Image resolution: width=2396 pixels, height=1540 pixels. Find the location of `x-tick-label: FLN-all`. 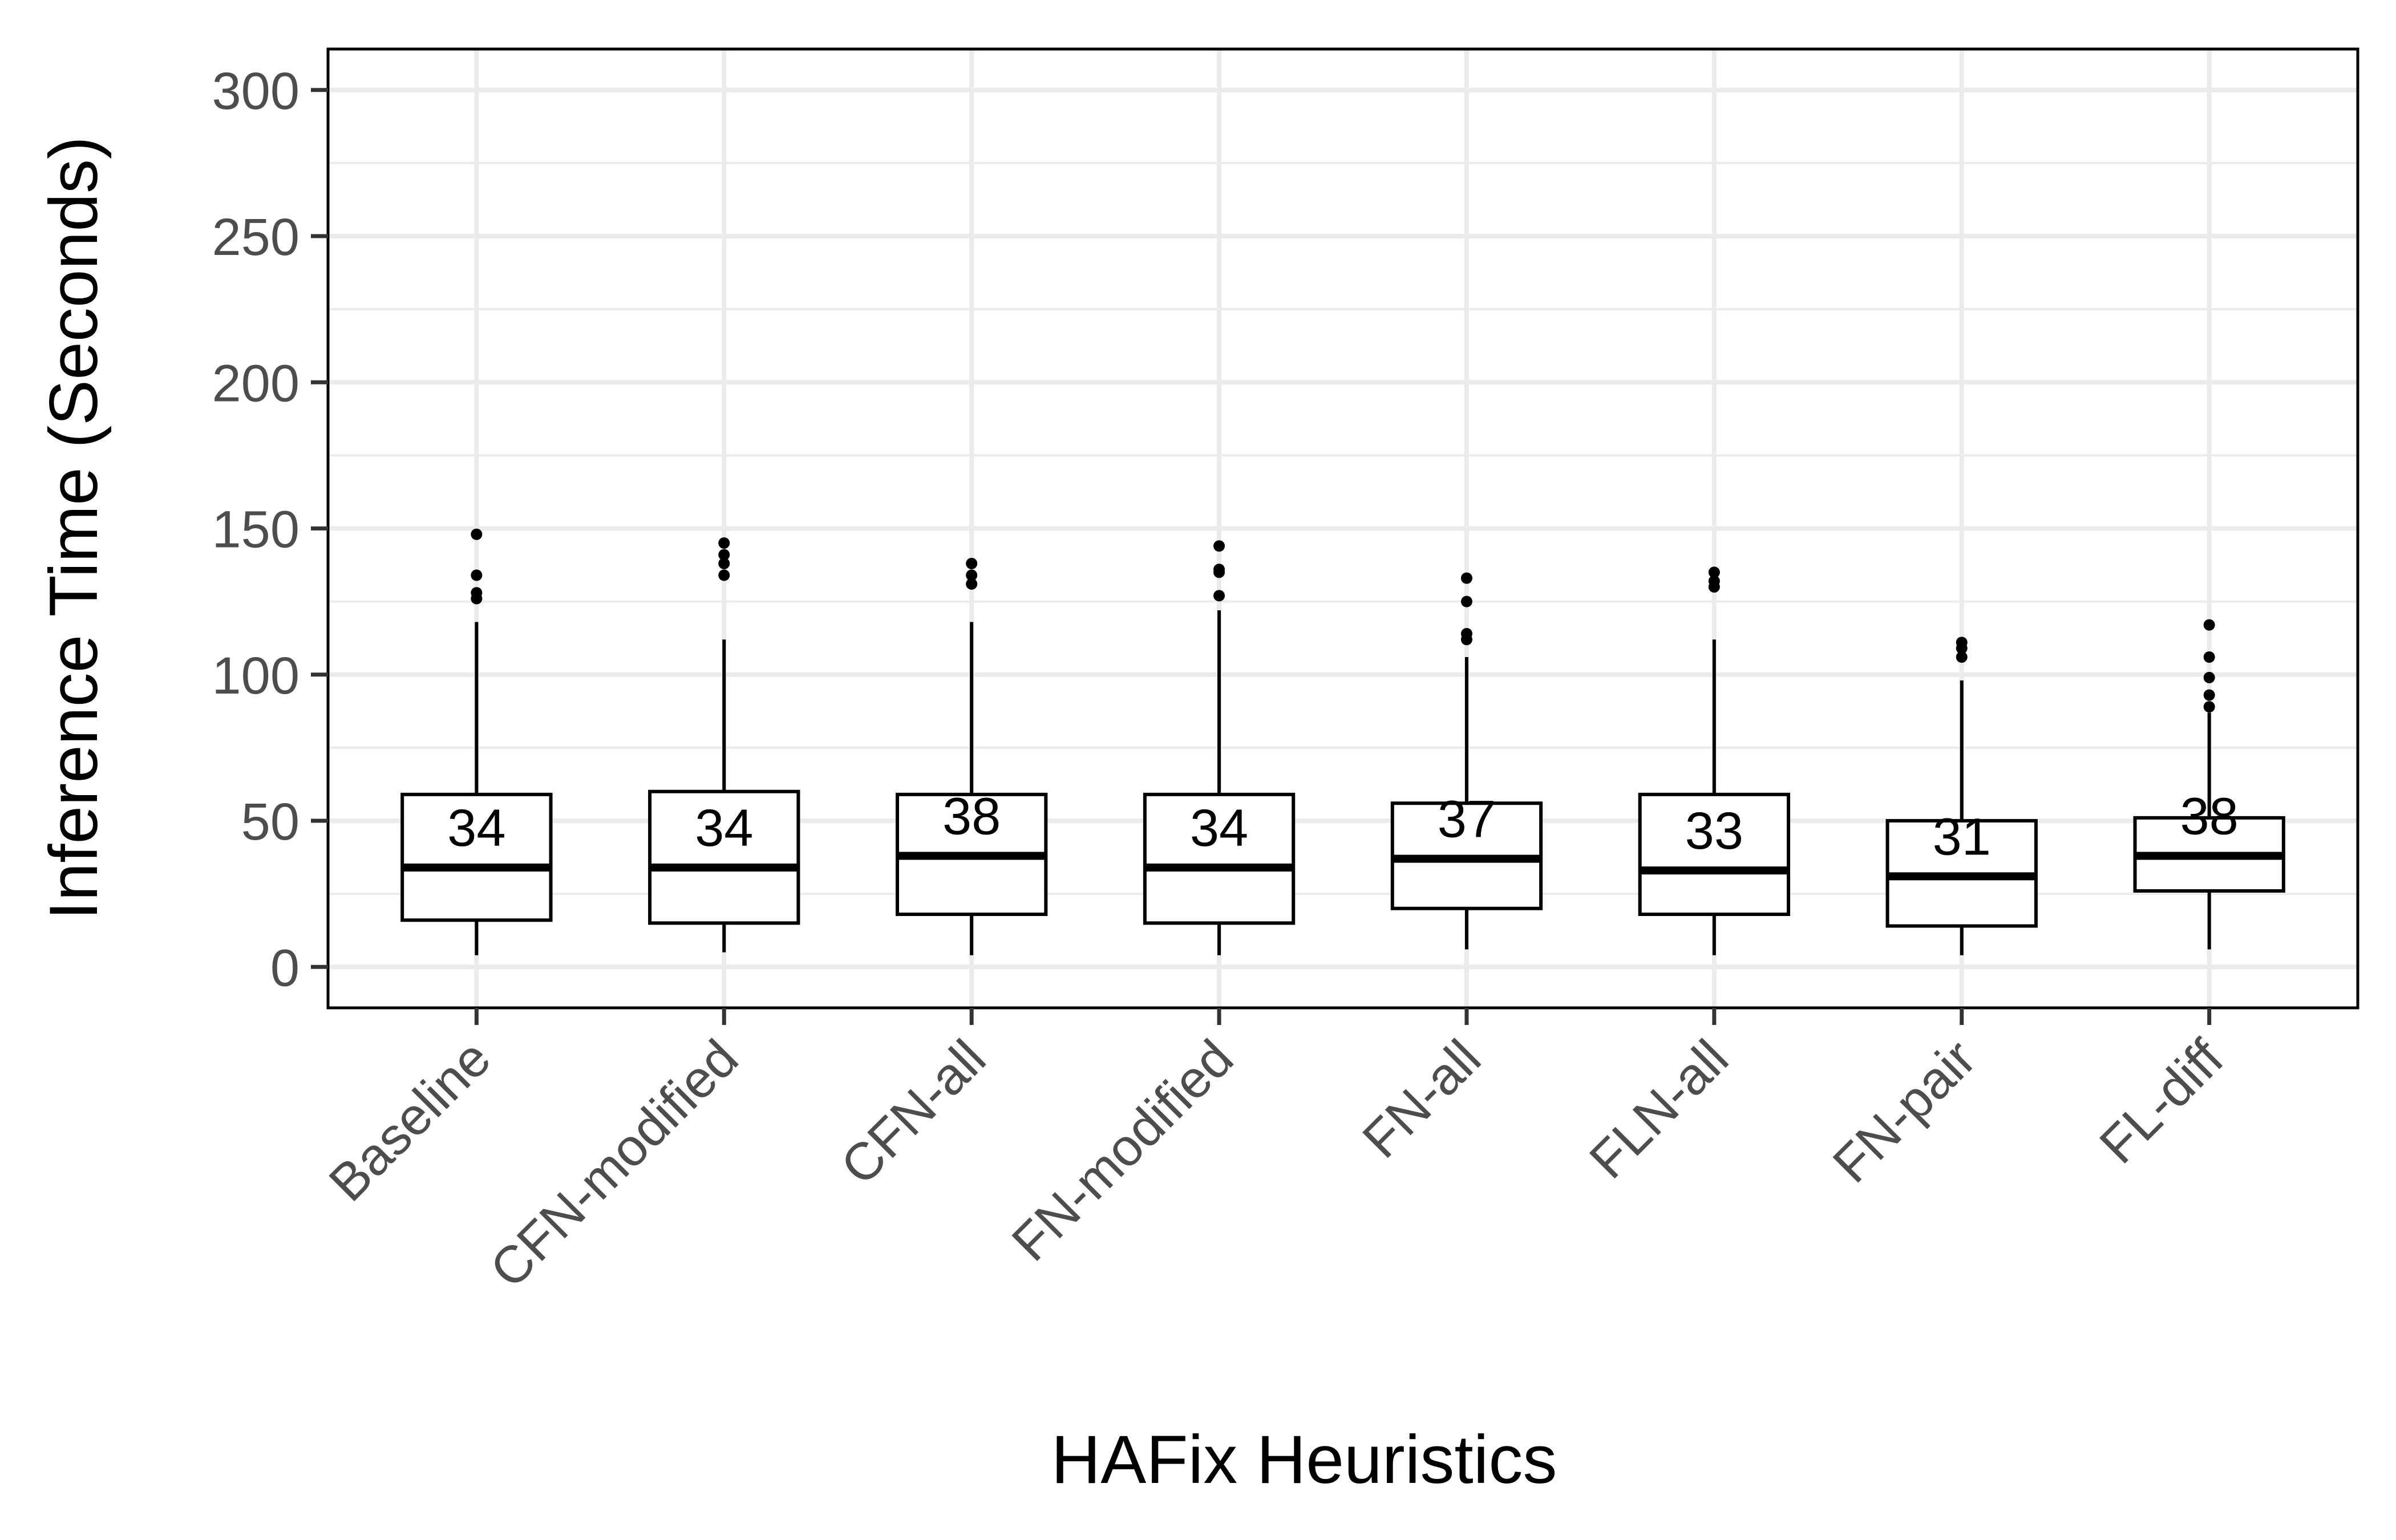

x-tick-label: FLN-all is located at coordinates (1659, 1109).